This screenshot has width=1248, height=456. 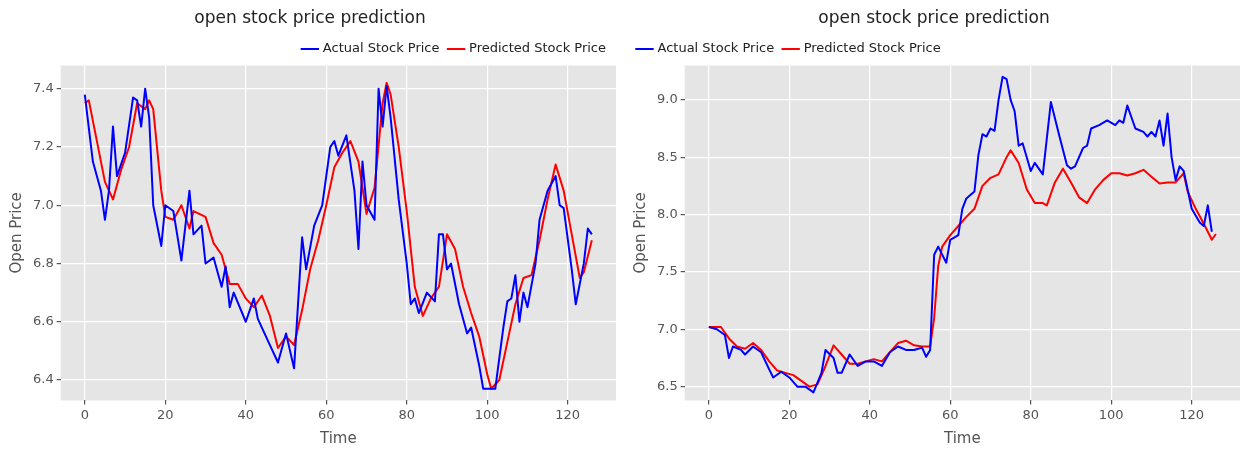 I want to click on y-tick-label: 8.0, so click(x=667, y=213).